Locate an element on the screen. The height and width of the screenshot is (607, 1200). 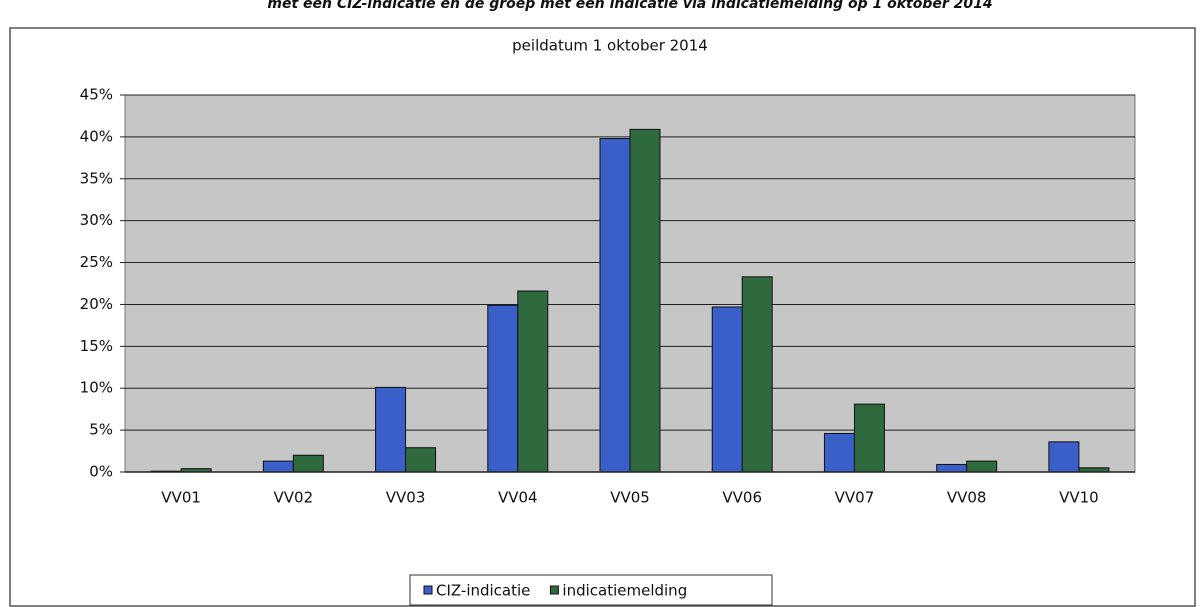
y-tick-label: 20% is located at coordinates (96, 304).